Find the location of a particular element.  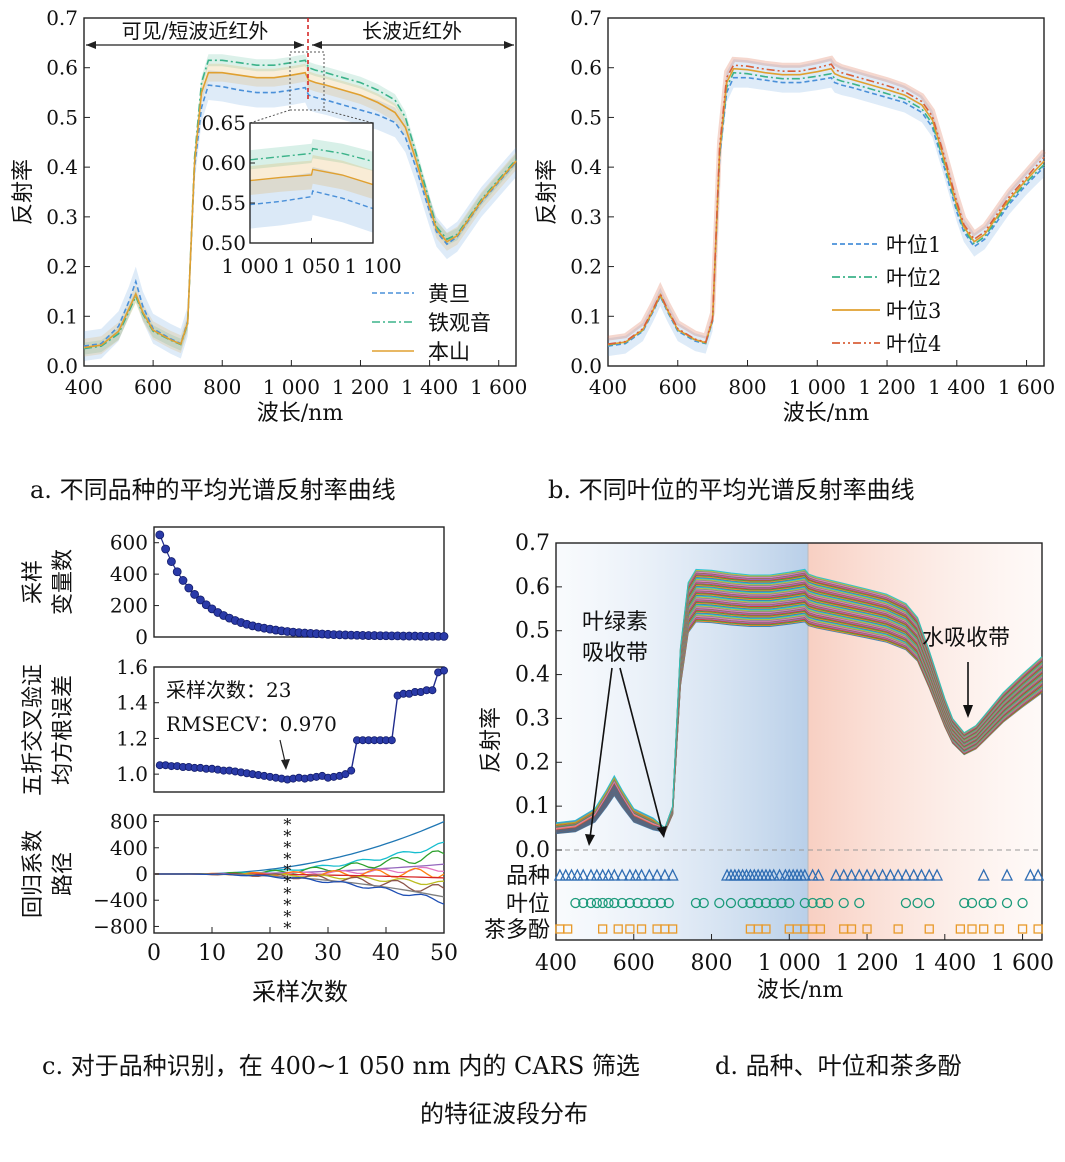

x-tick-label: 0 is located at coordinates (154, 953).